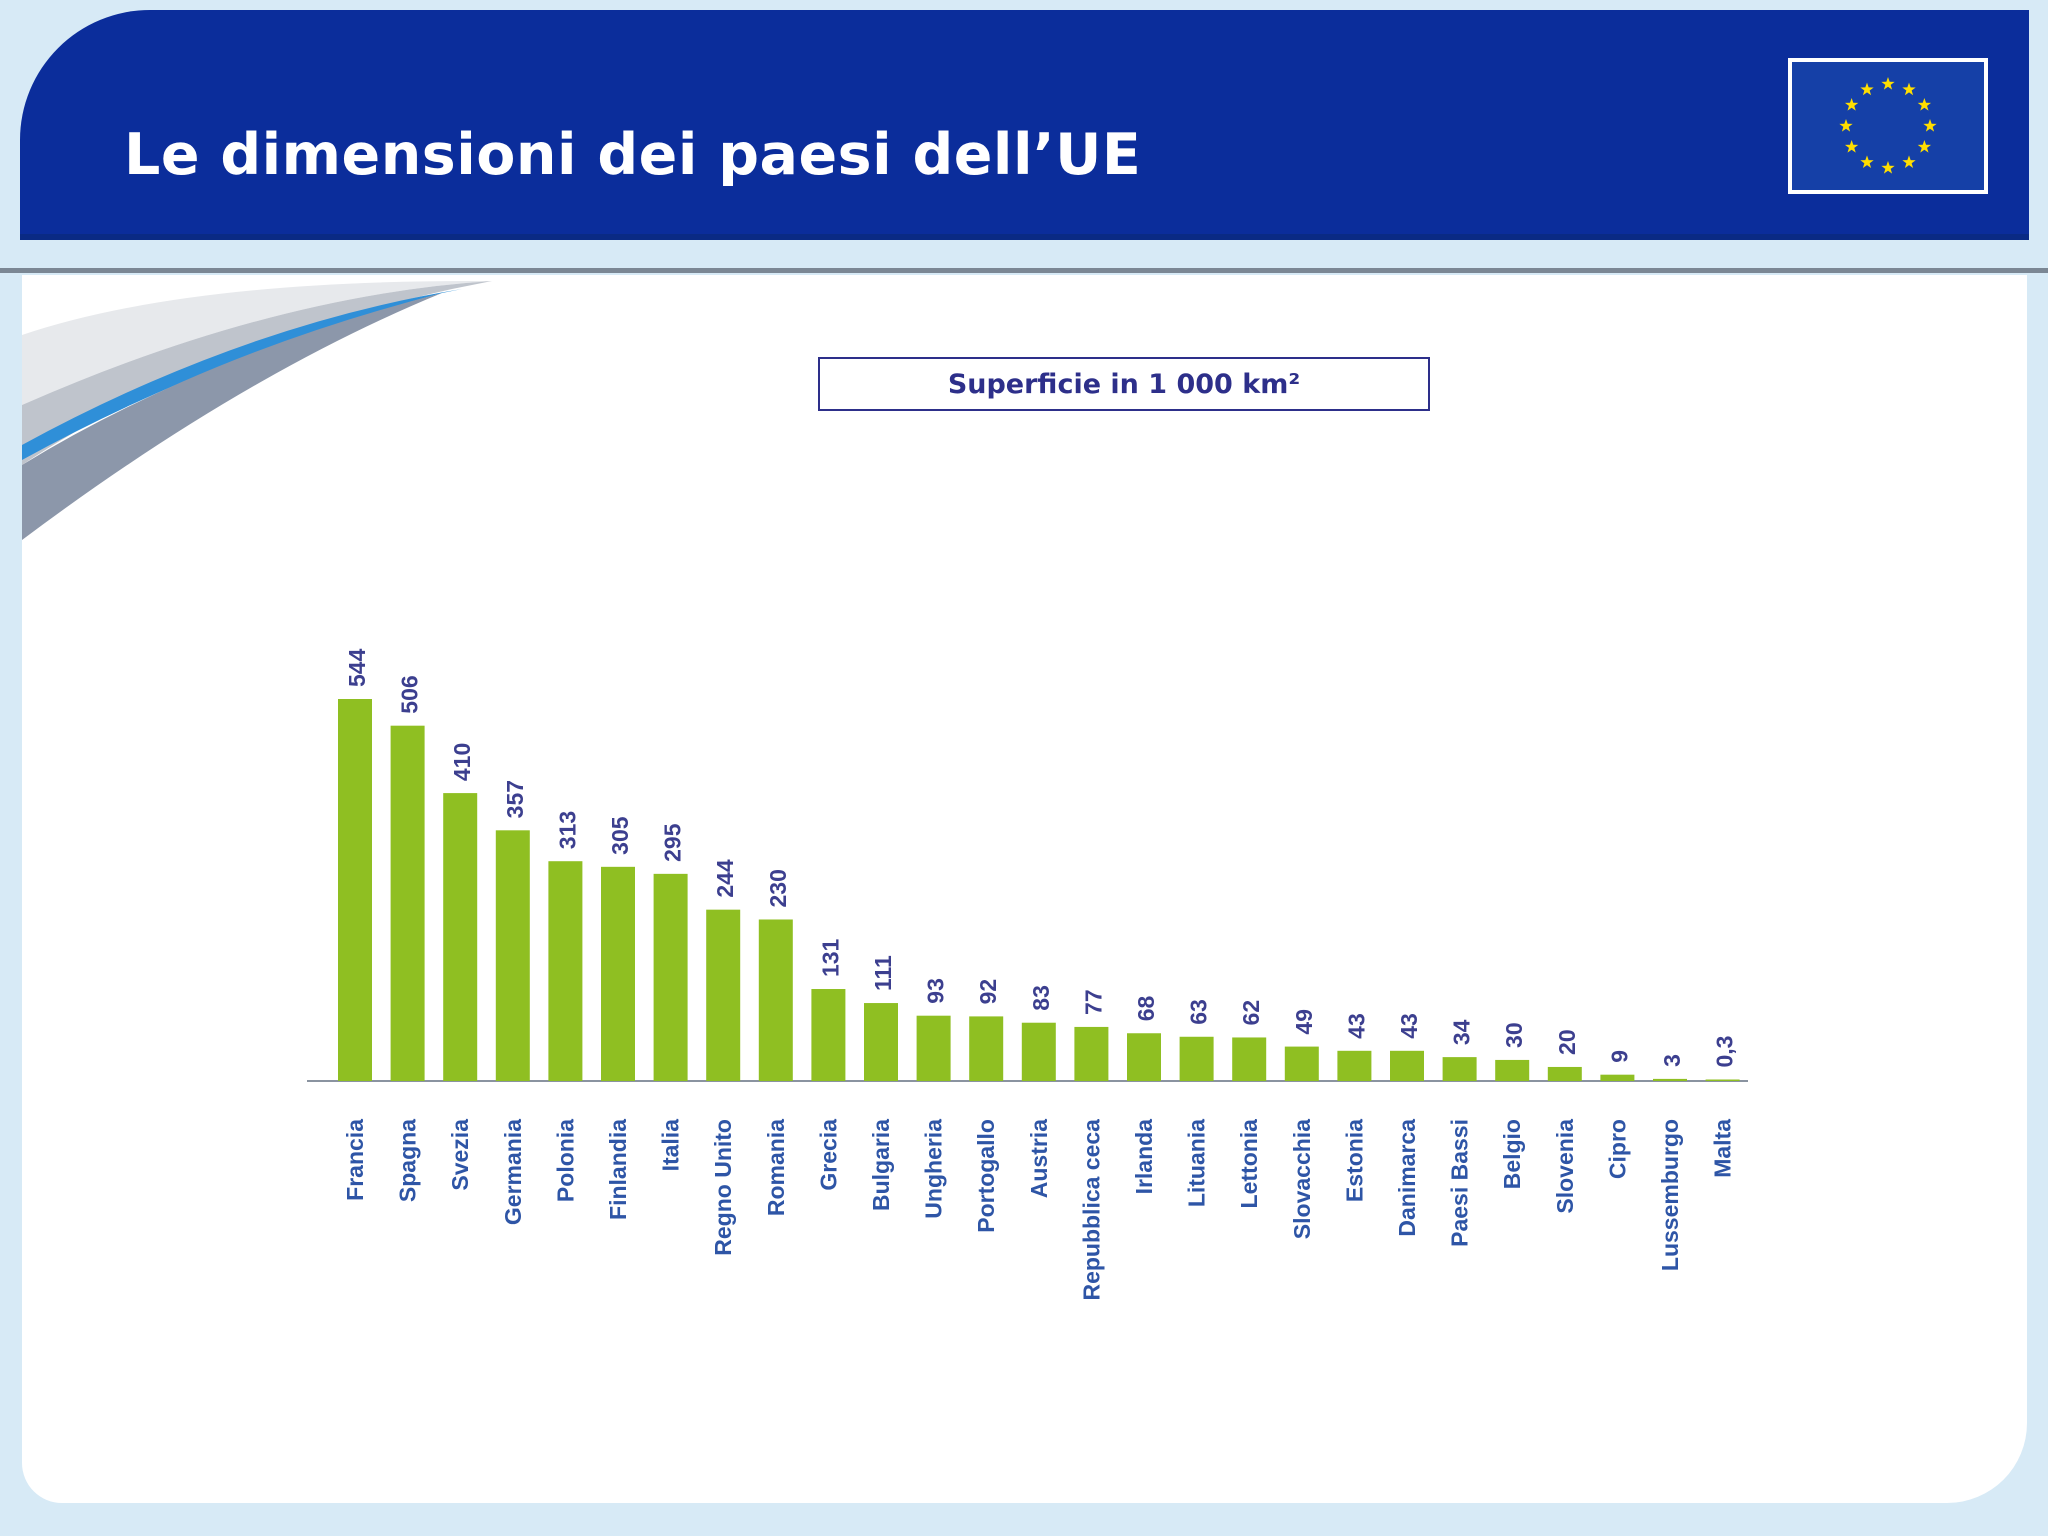 The width and height of the screenshot is (2048, 1536). What do you see at coordinates (1619, 1056) in the screenshot?
I see `bar-value-label: 9` at bounding box center [1619, 1056].